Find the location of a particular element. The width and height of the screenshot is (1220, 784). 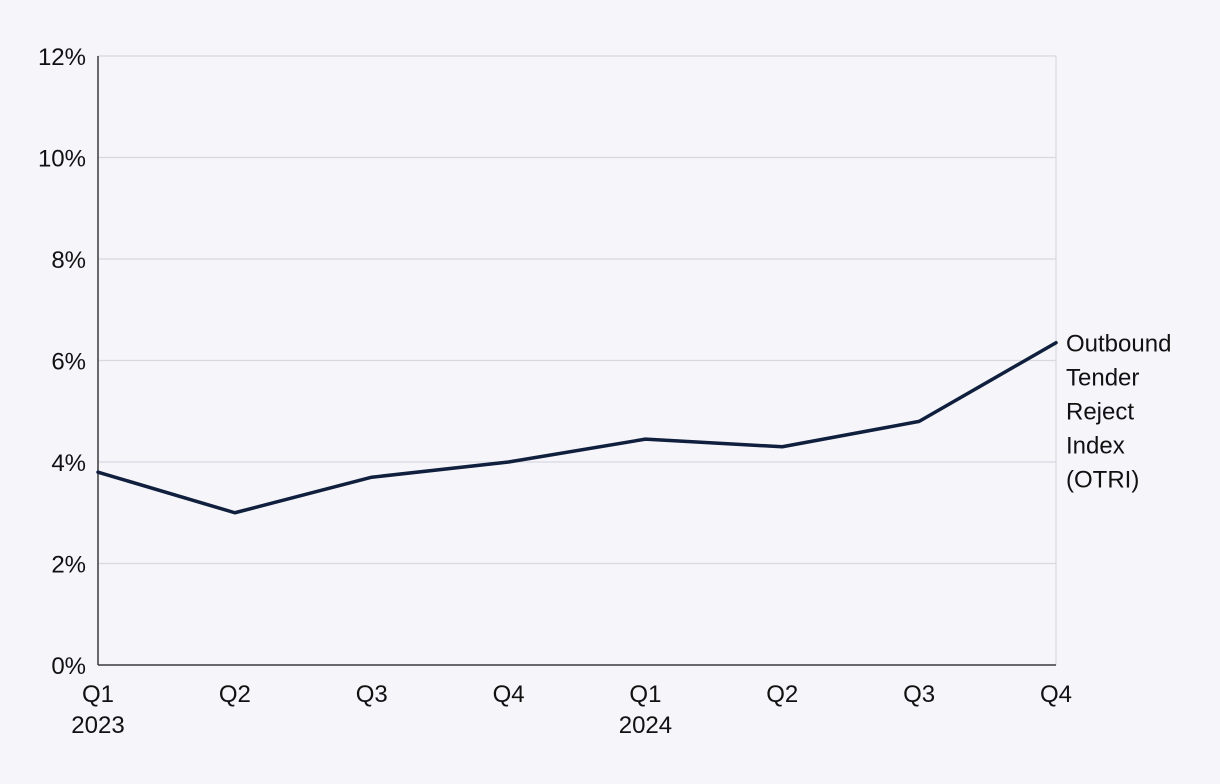

y-tick-label: 6% is located at coordinates (68, 362).